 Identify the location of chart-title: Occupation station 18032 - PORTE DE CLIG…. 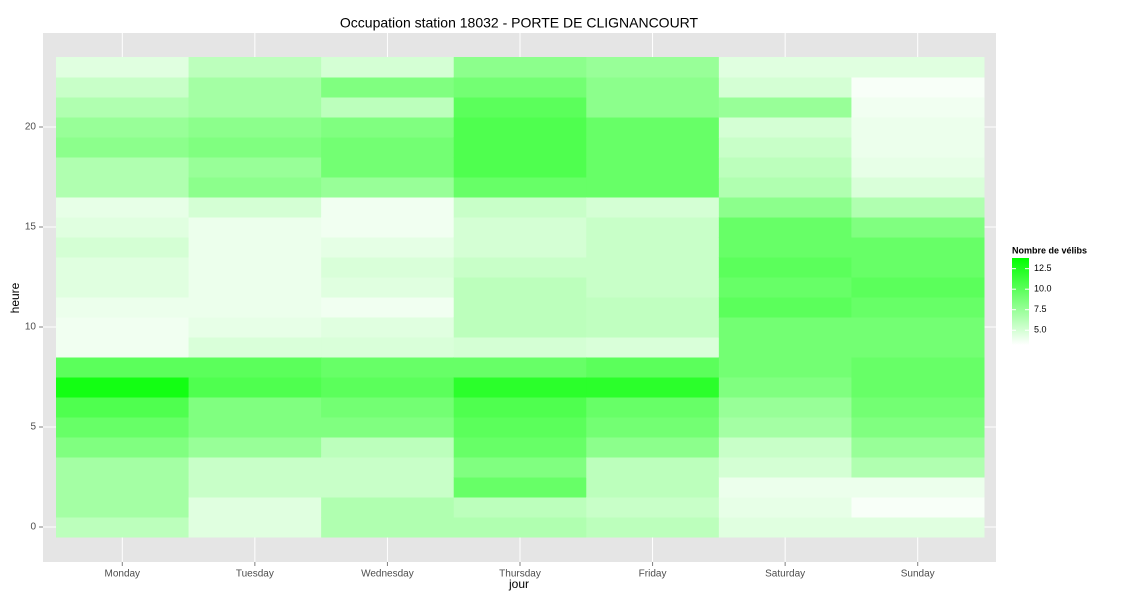
(519, 23).